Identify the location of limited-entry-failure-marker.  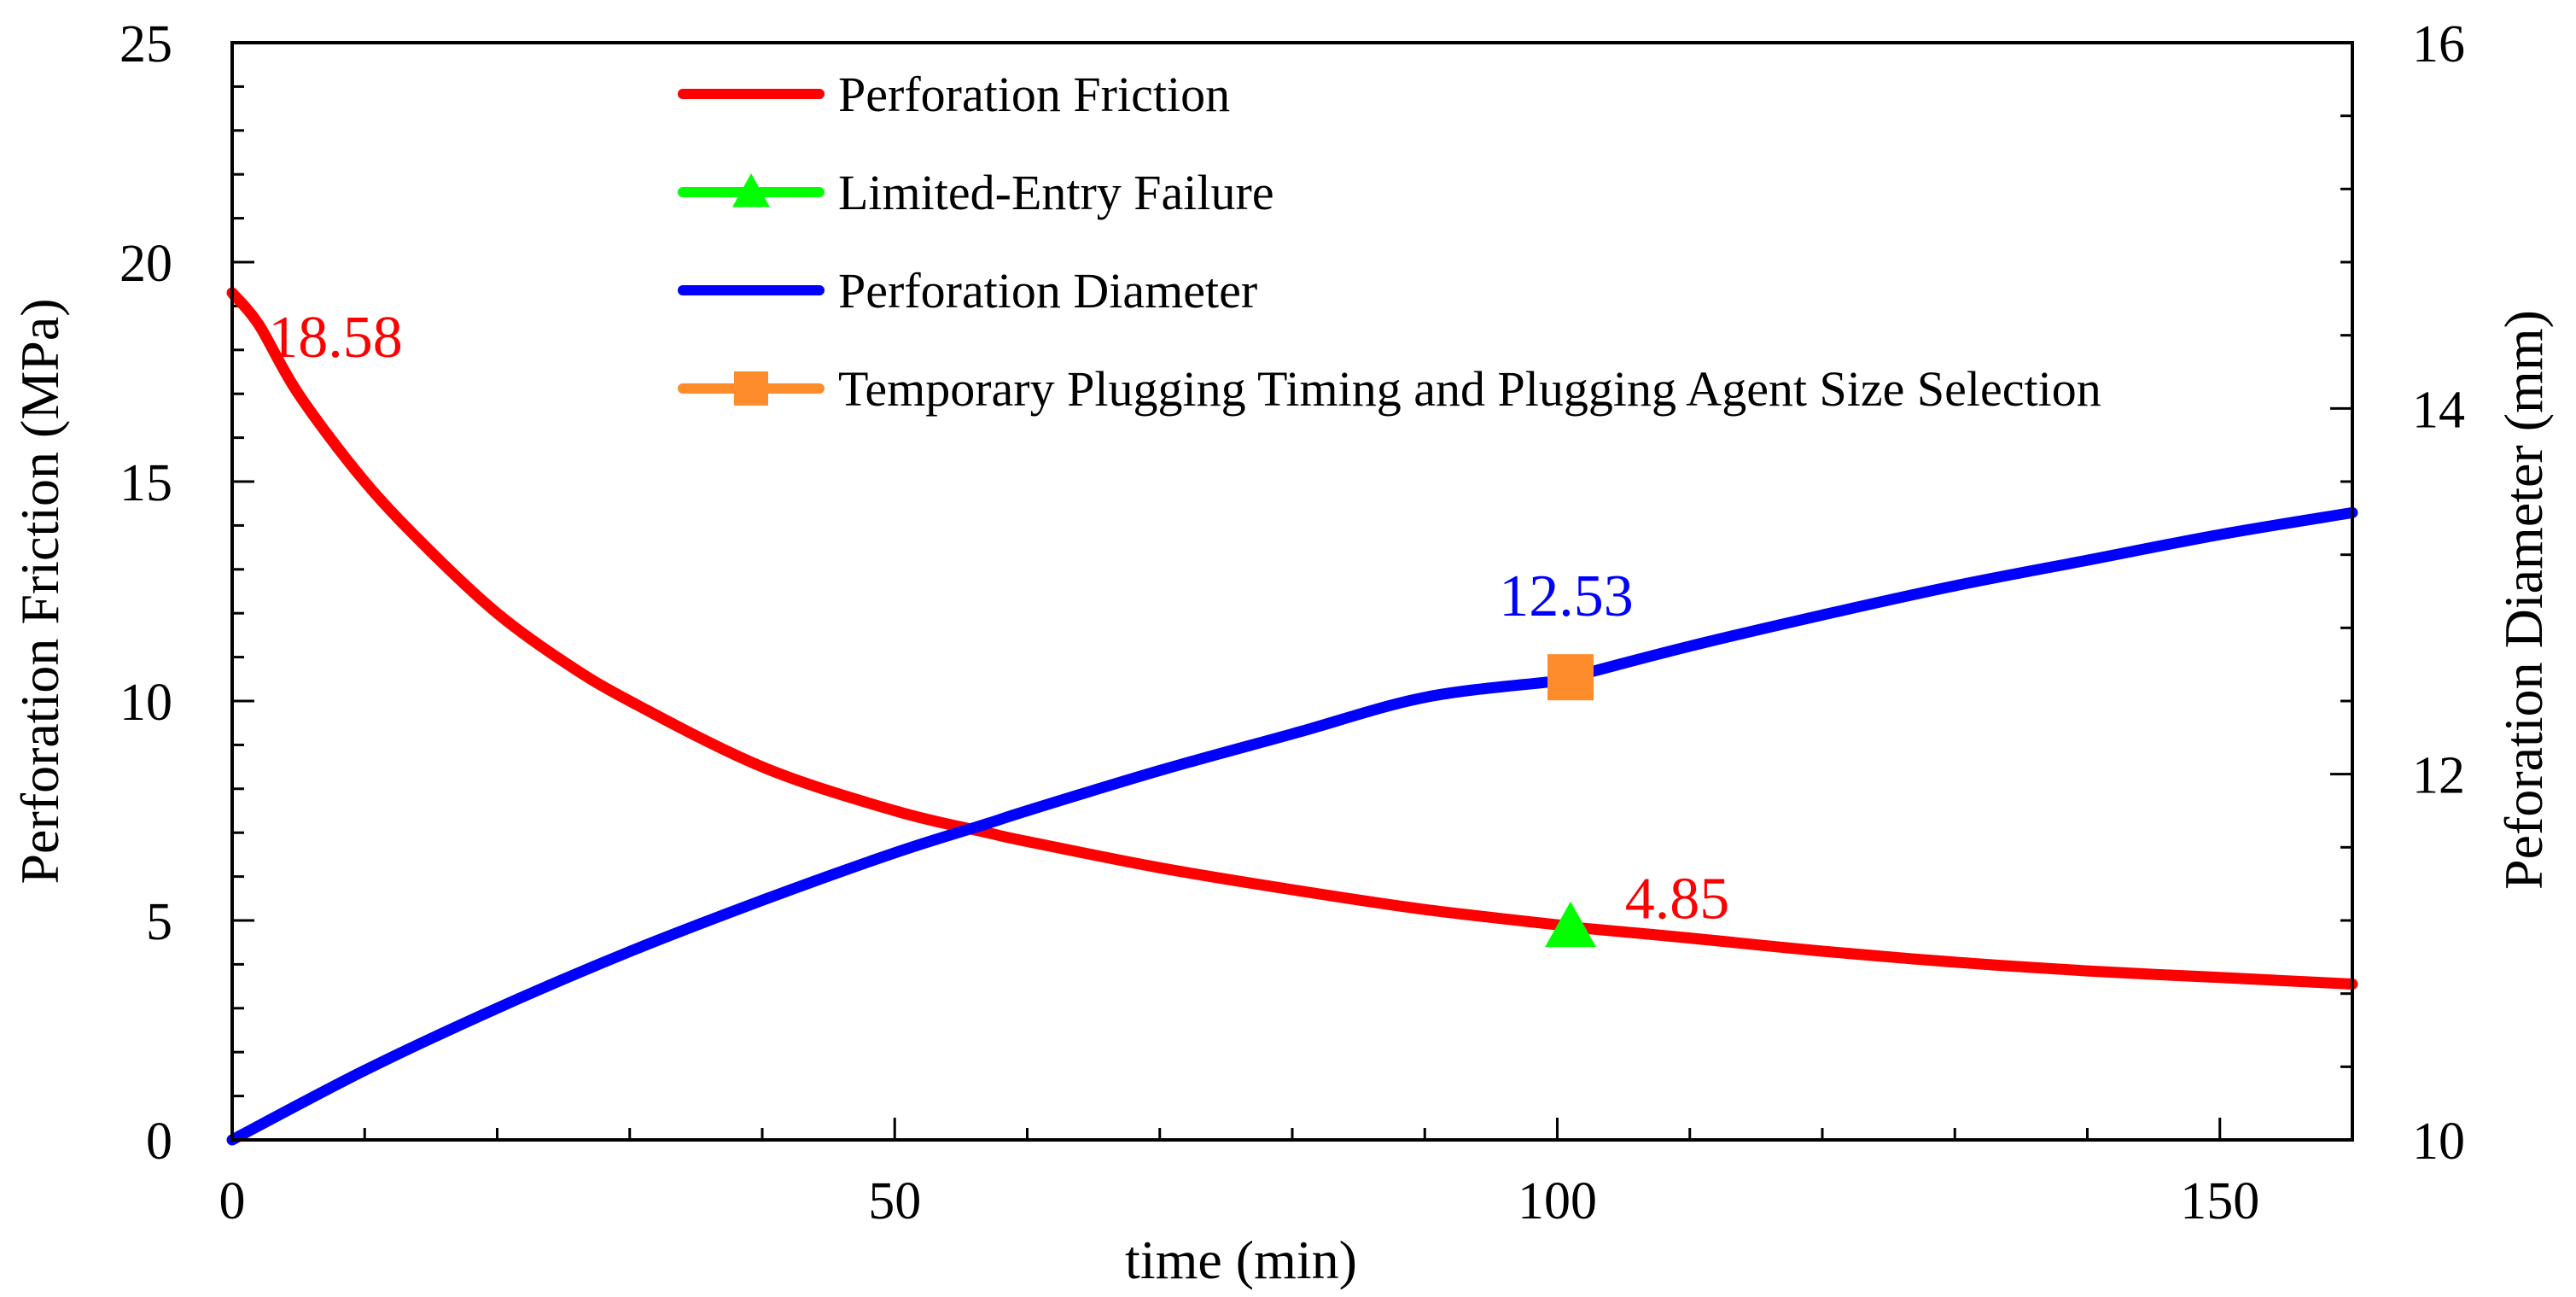
(1571, 924).